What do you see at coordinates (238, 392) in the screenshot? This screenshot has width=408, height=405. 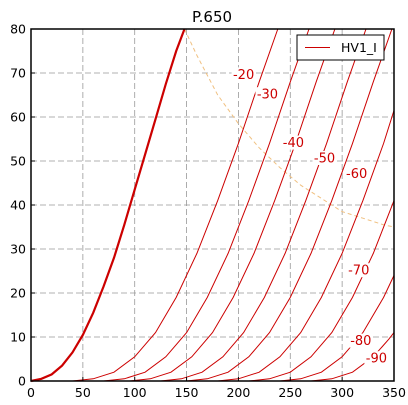 I see `x-tick-label: 200` at bounding box center [238, 392].